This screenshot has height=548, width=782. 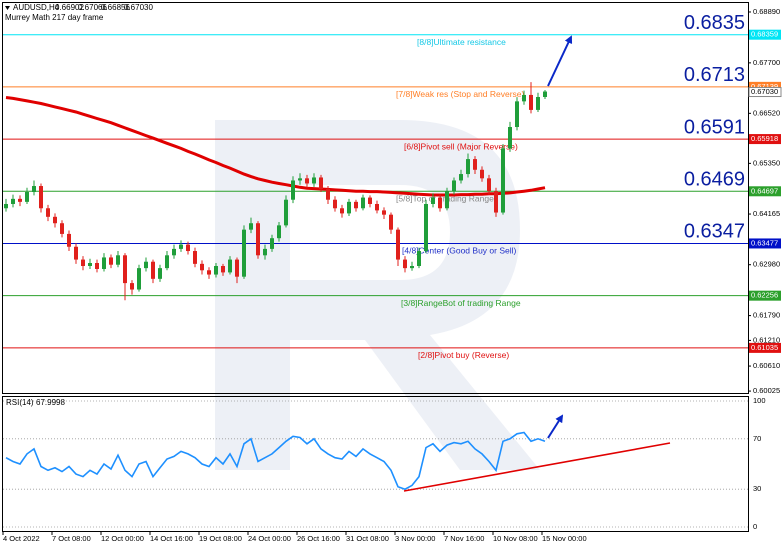 I want to click on level-price: 0.61035, so click(x=764, y=347).